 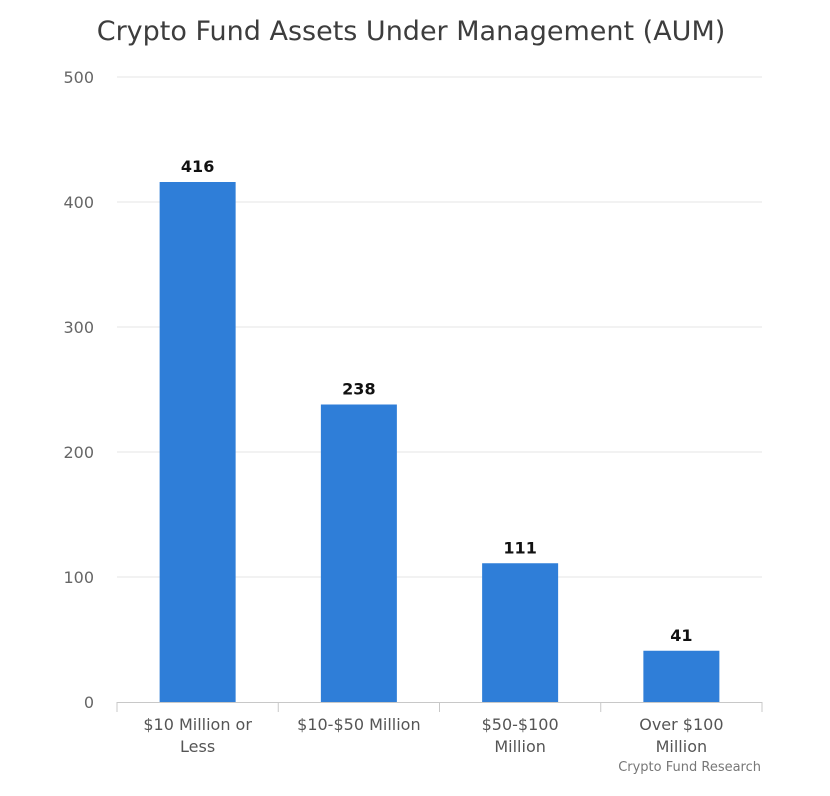 What do you see at coordinates (78, 327) in the screenshot?
I see `y-tick-label: 300` at bounding box center [78, 327].